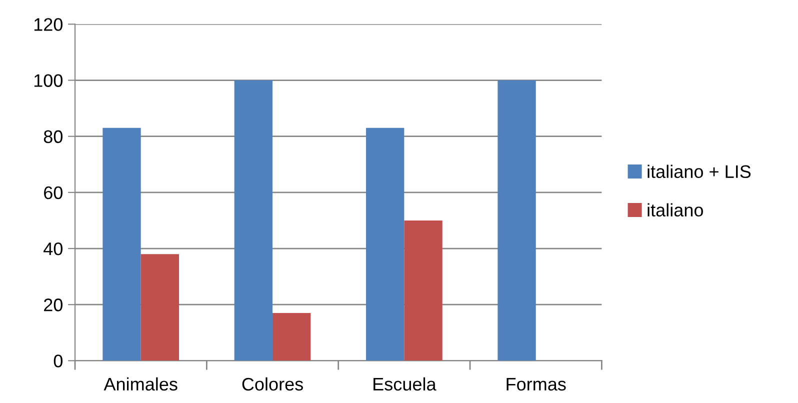 The width and height of the screenshot is (798, 403). I want to click on x-tick-label: Formas, so click(536, 384).